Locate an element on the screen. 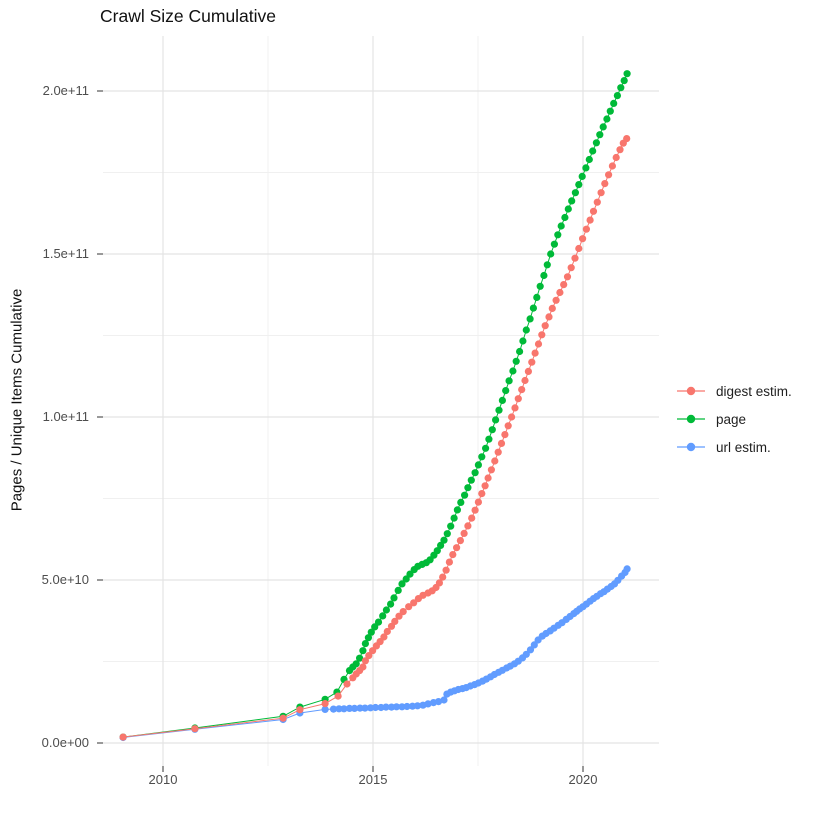 The width and height of the screenshot is (826, 827). legend: digest estim. page url estim. is located at coordinates (734, 419).